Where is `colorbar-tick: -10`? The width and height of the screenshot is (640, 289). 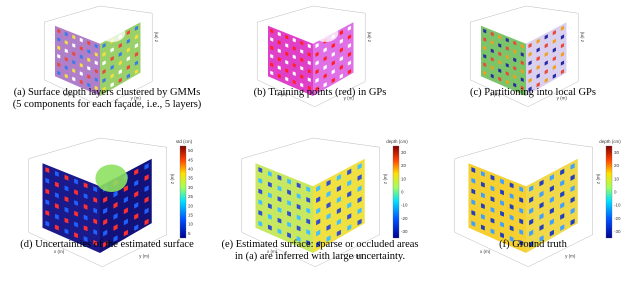 colorbar-tick: -10 is located at coordinates (617, 205).